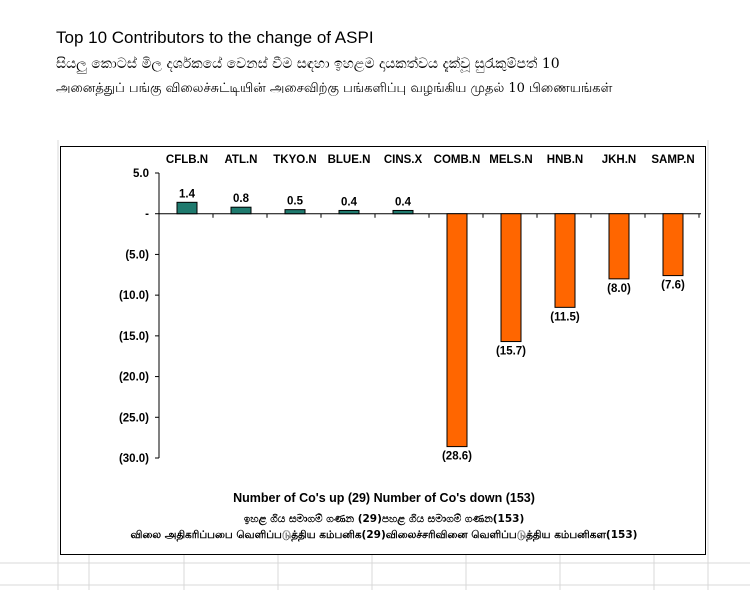 The width and height of the screenshot is (750, 590). I want to click on category-label: TKYO.N, so click(294, 160).